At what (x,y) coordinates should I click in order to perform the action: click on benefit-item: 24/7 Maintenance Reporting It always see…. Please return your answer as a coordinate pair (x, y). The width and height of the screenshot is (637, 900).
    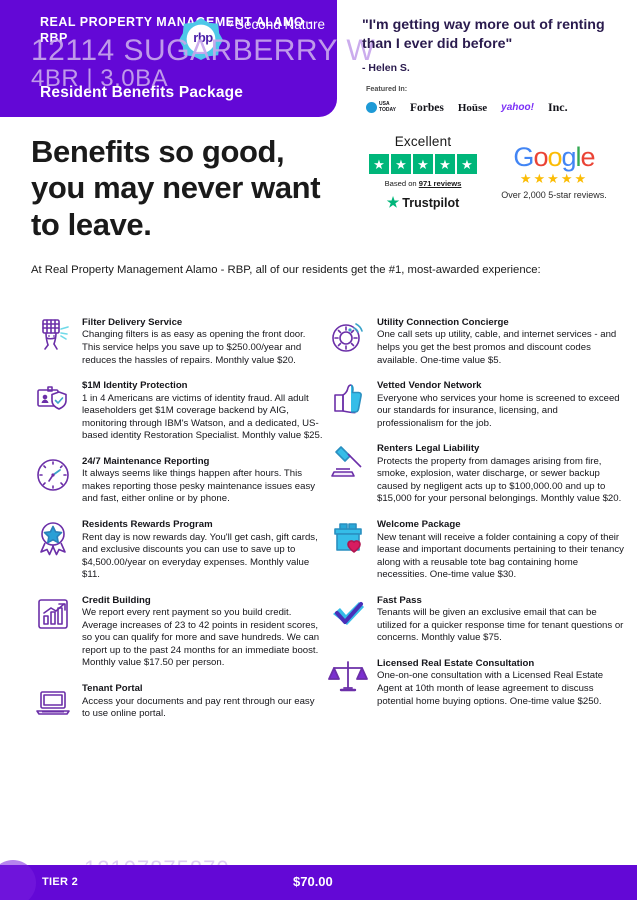
    Looking at the image, I should click on (178, 480).